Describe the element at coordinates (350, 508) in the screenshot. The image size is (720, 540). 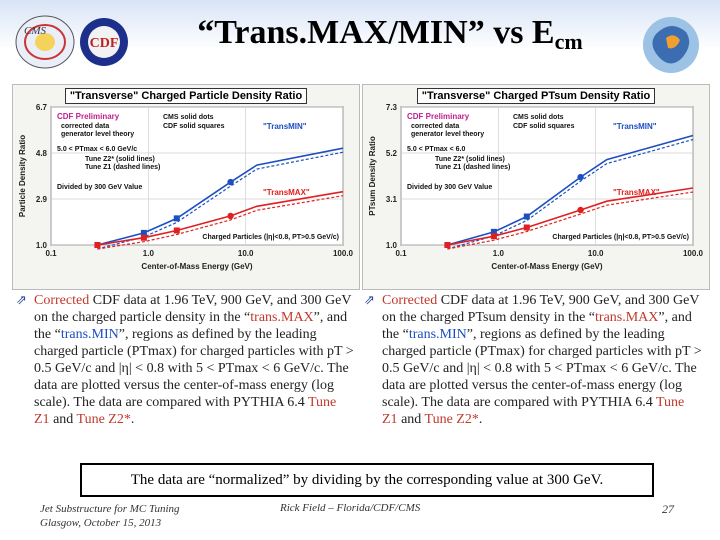
I see `footer-author: Rick Field – Florida/CDF/CMS` at that location.